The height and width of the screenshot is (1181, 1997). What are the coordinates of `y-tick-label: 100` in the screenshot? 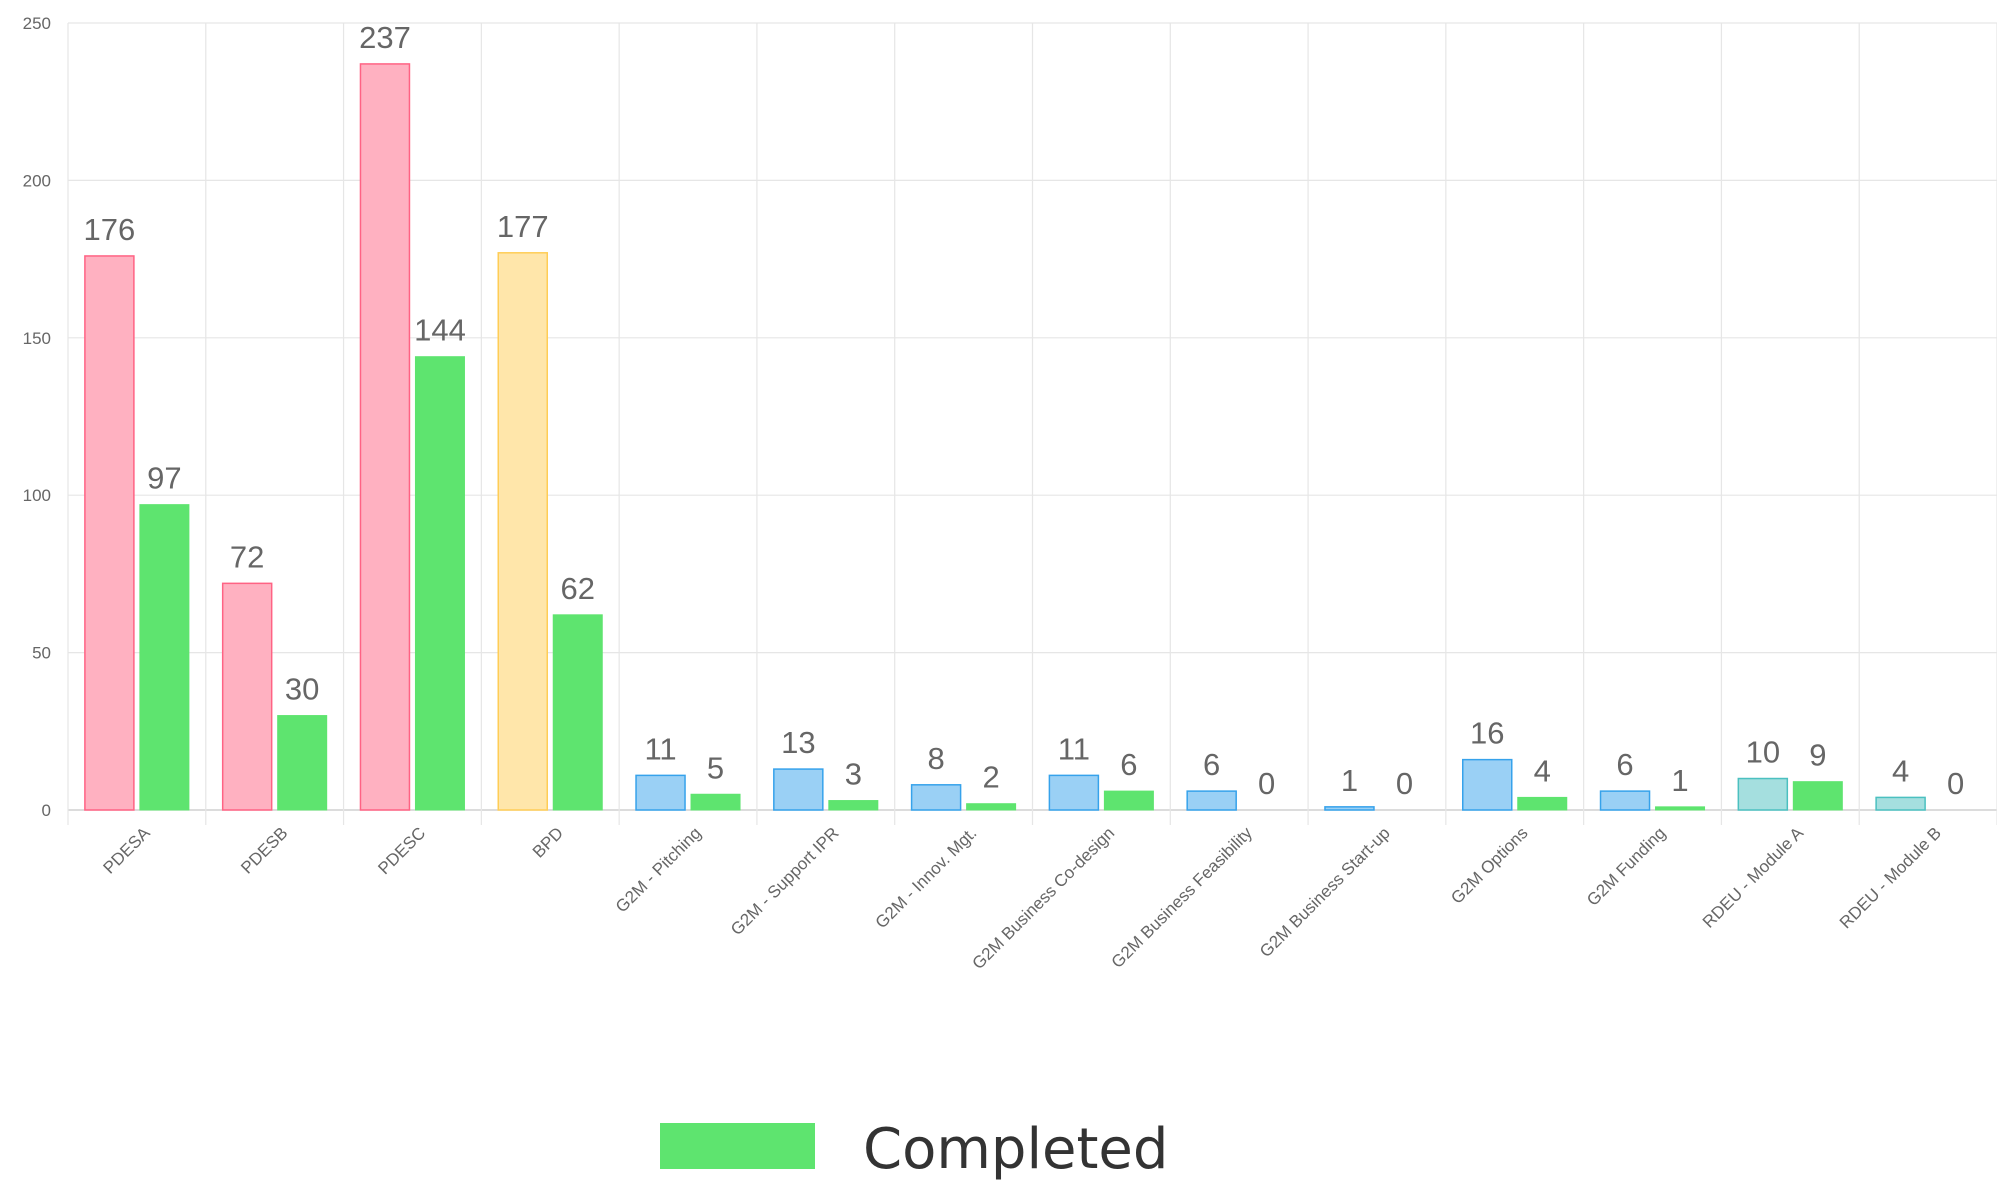 It's located at (37, 495).